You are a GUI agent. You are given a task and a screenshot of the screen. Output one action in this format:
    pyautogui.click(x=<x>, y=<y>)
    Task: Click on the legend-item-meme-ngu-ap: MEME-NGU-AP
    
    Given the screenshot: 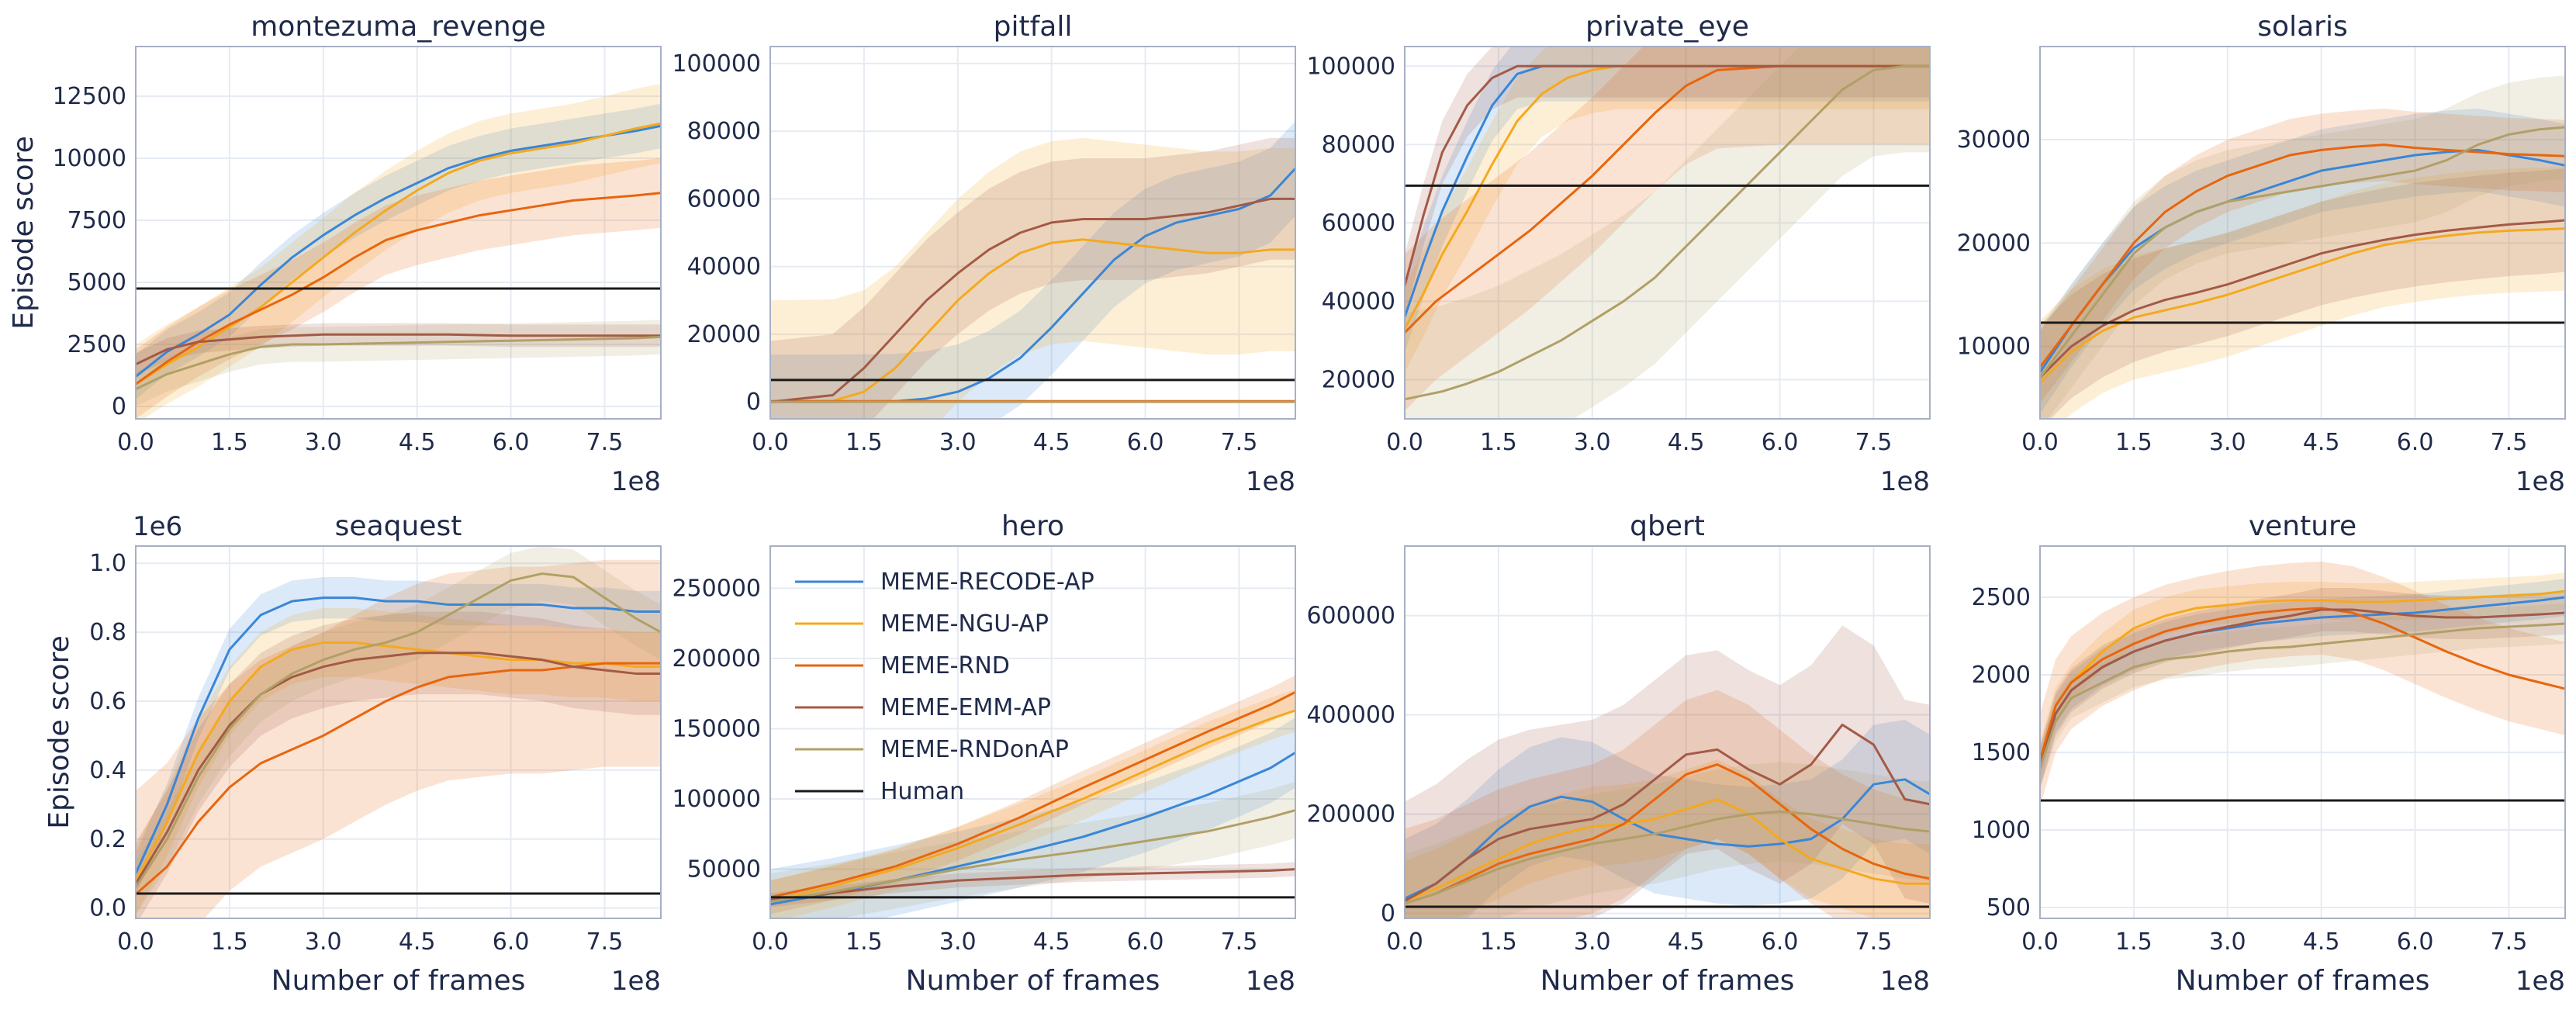 What is the action you would take?
    pyautogui.click(x=922, y=624)
    